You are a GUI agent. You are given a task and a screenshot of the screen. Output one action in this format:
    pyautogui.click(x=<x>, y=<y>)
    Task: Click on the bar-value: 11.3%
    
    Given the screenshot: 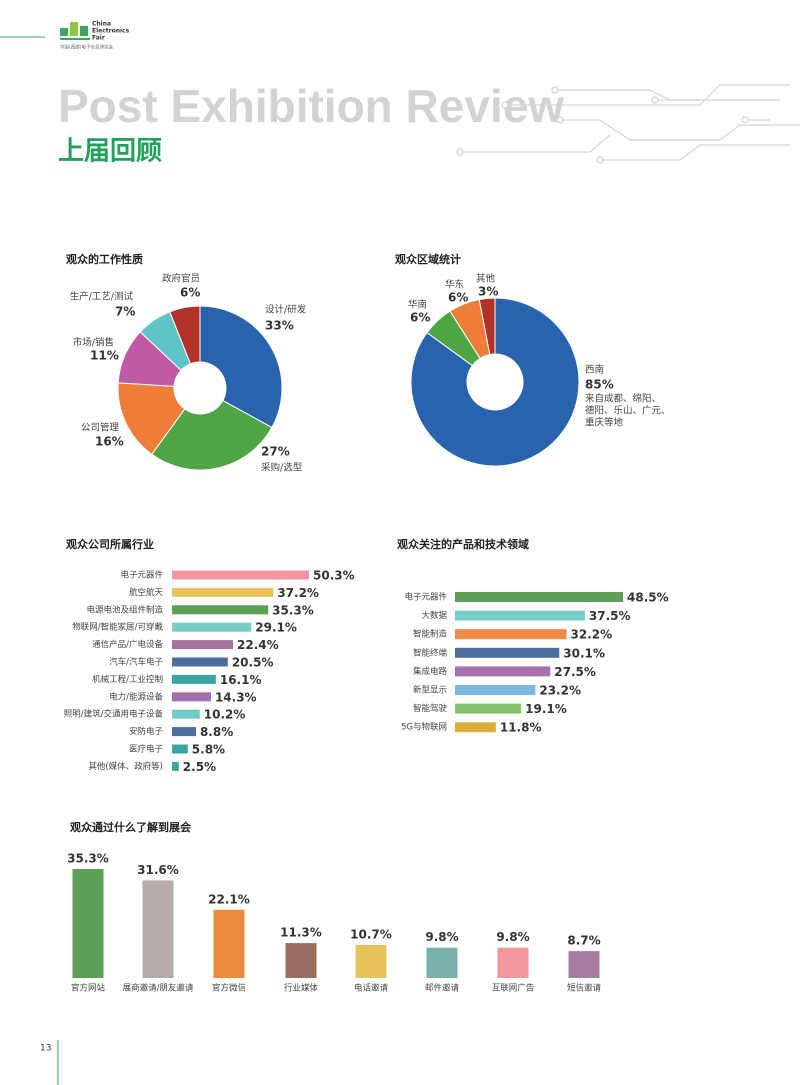 What is the action you would take?
    pyautogui.click(x=301, y=933)
    